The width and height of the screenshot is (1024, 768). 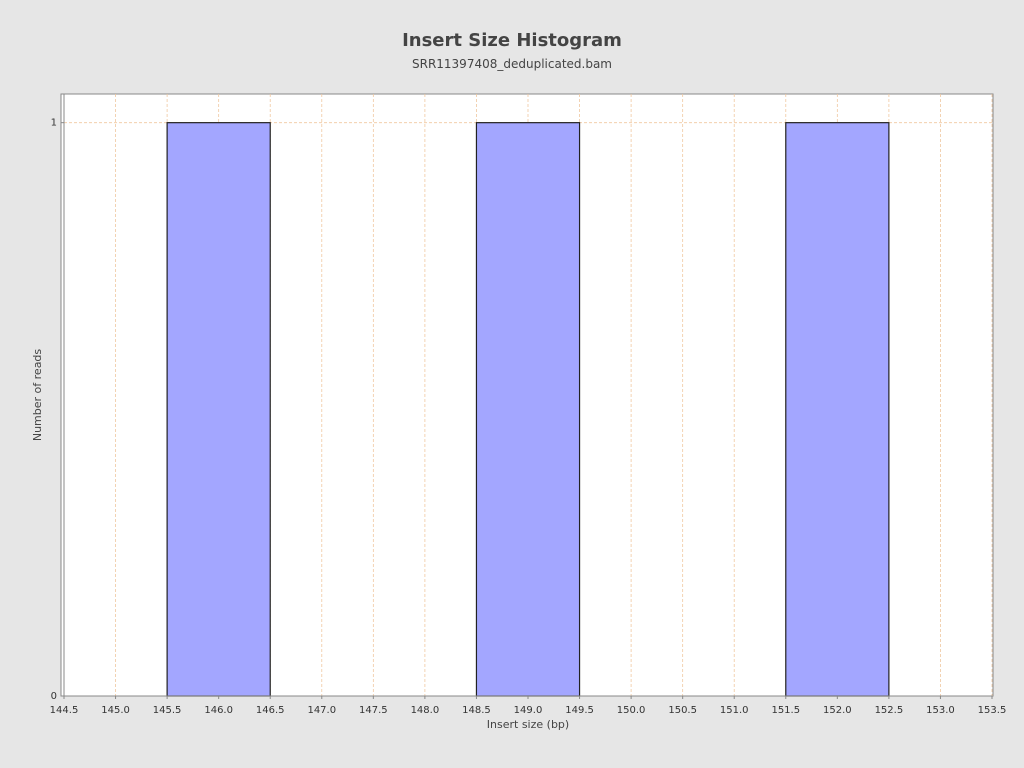 I want to click on x-tick-label: 150.0, so click(x=631, y=710).